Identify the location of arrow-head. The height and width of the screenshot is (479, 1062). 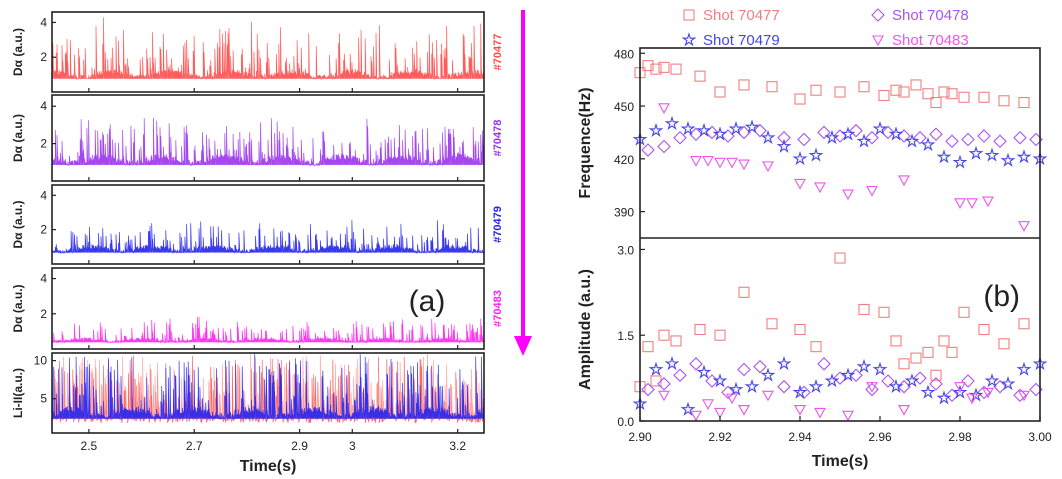
(523, 346).